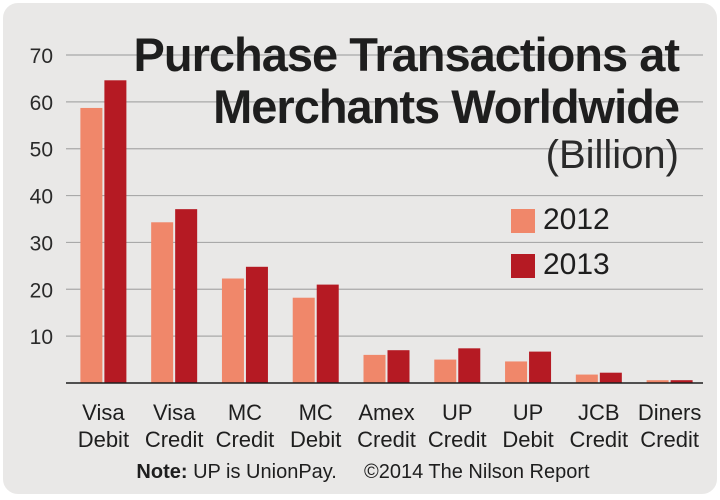 This screenshot has height=500, width=720. What do you see at coordinates (41, 337) in the screenshot?
I see `y-tick-label-10: 10` at bounding box center [41, 337].